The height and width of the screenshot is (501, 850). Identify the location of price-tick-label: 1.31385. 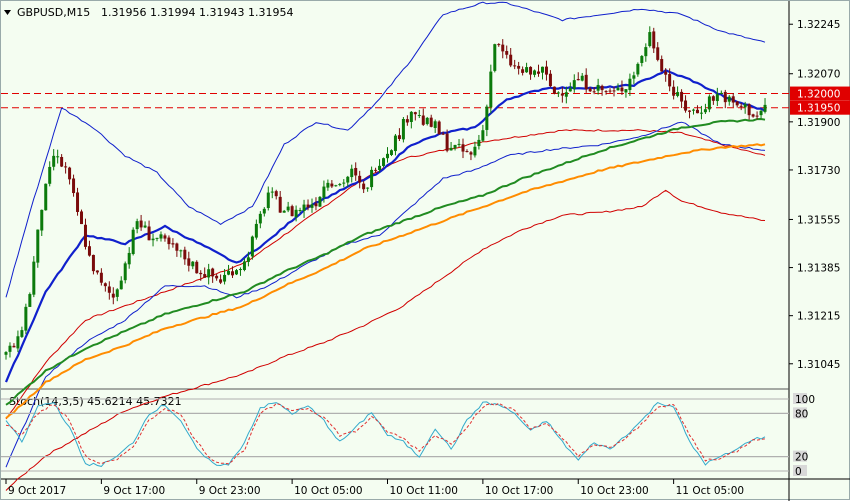
(818, 269).